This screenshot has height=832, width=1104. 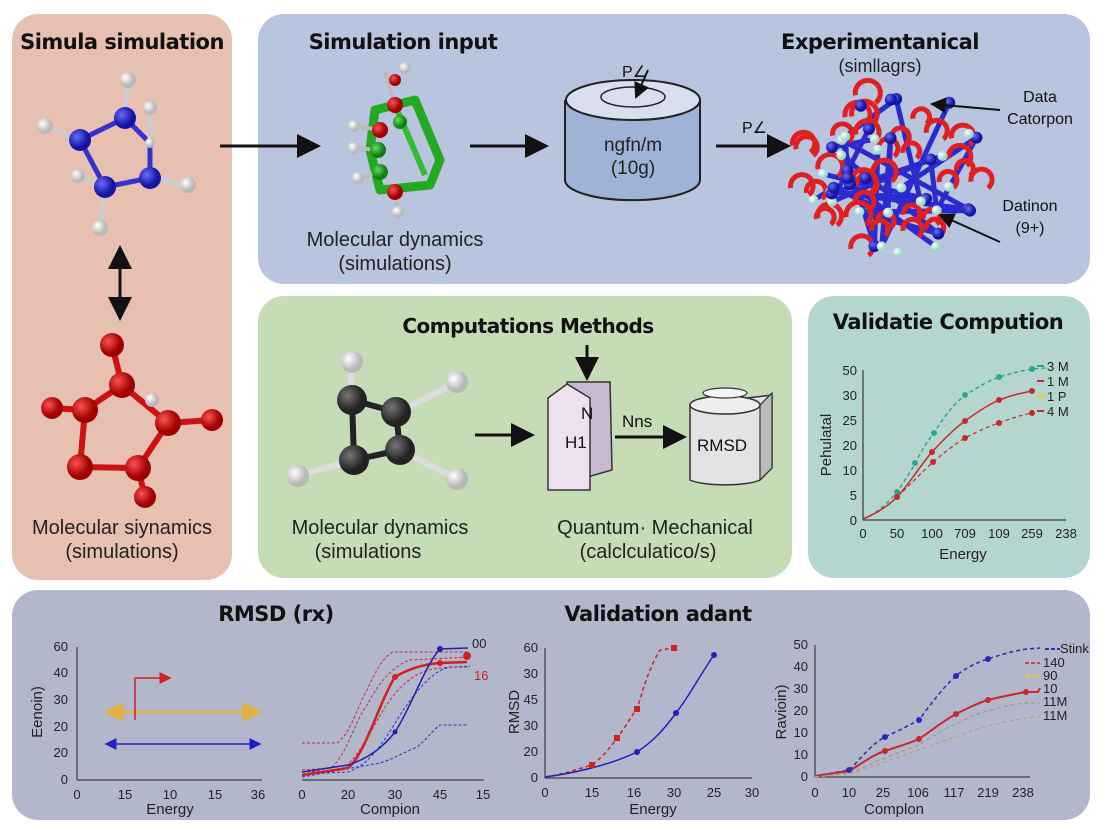 What do you see at coordinates (1030, 206) in the screenshot?
I see `annotation-datinon-line1: Datinon` at bounding box center [1030, 206].